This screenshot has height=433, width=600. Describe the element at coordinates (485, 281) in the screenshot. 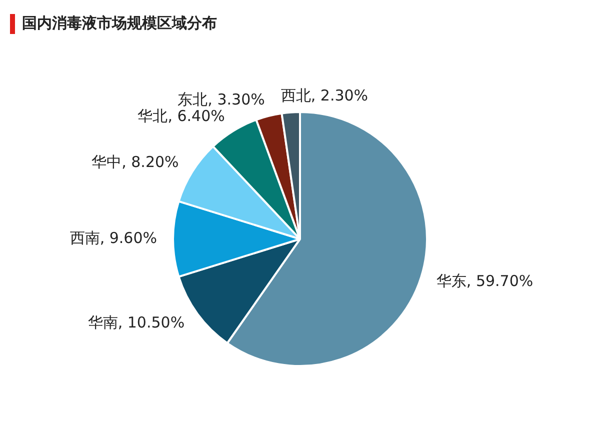

I see `slice-label: 华东, 59.70%` at that location.